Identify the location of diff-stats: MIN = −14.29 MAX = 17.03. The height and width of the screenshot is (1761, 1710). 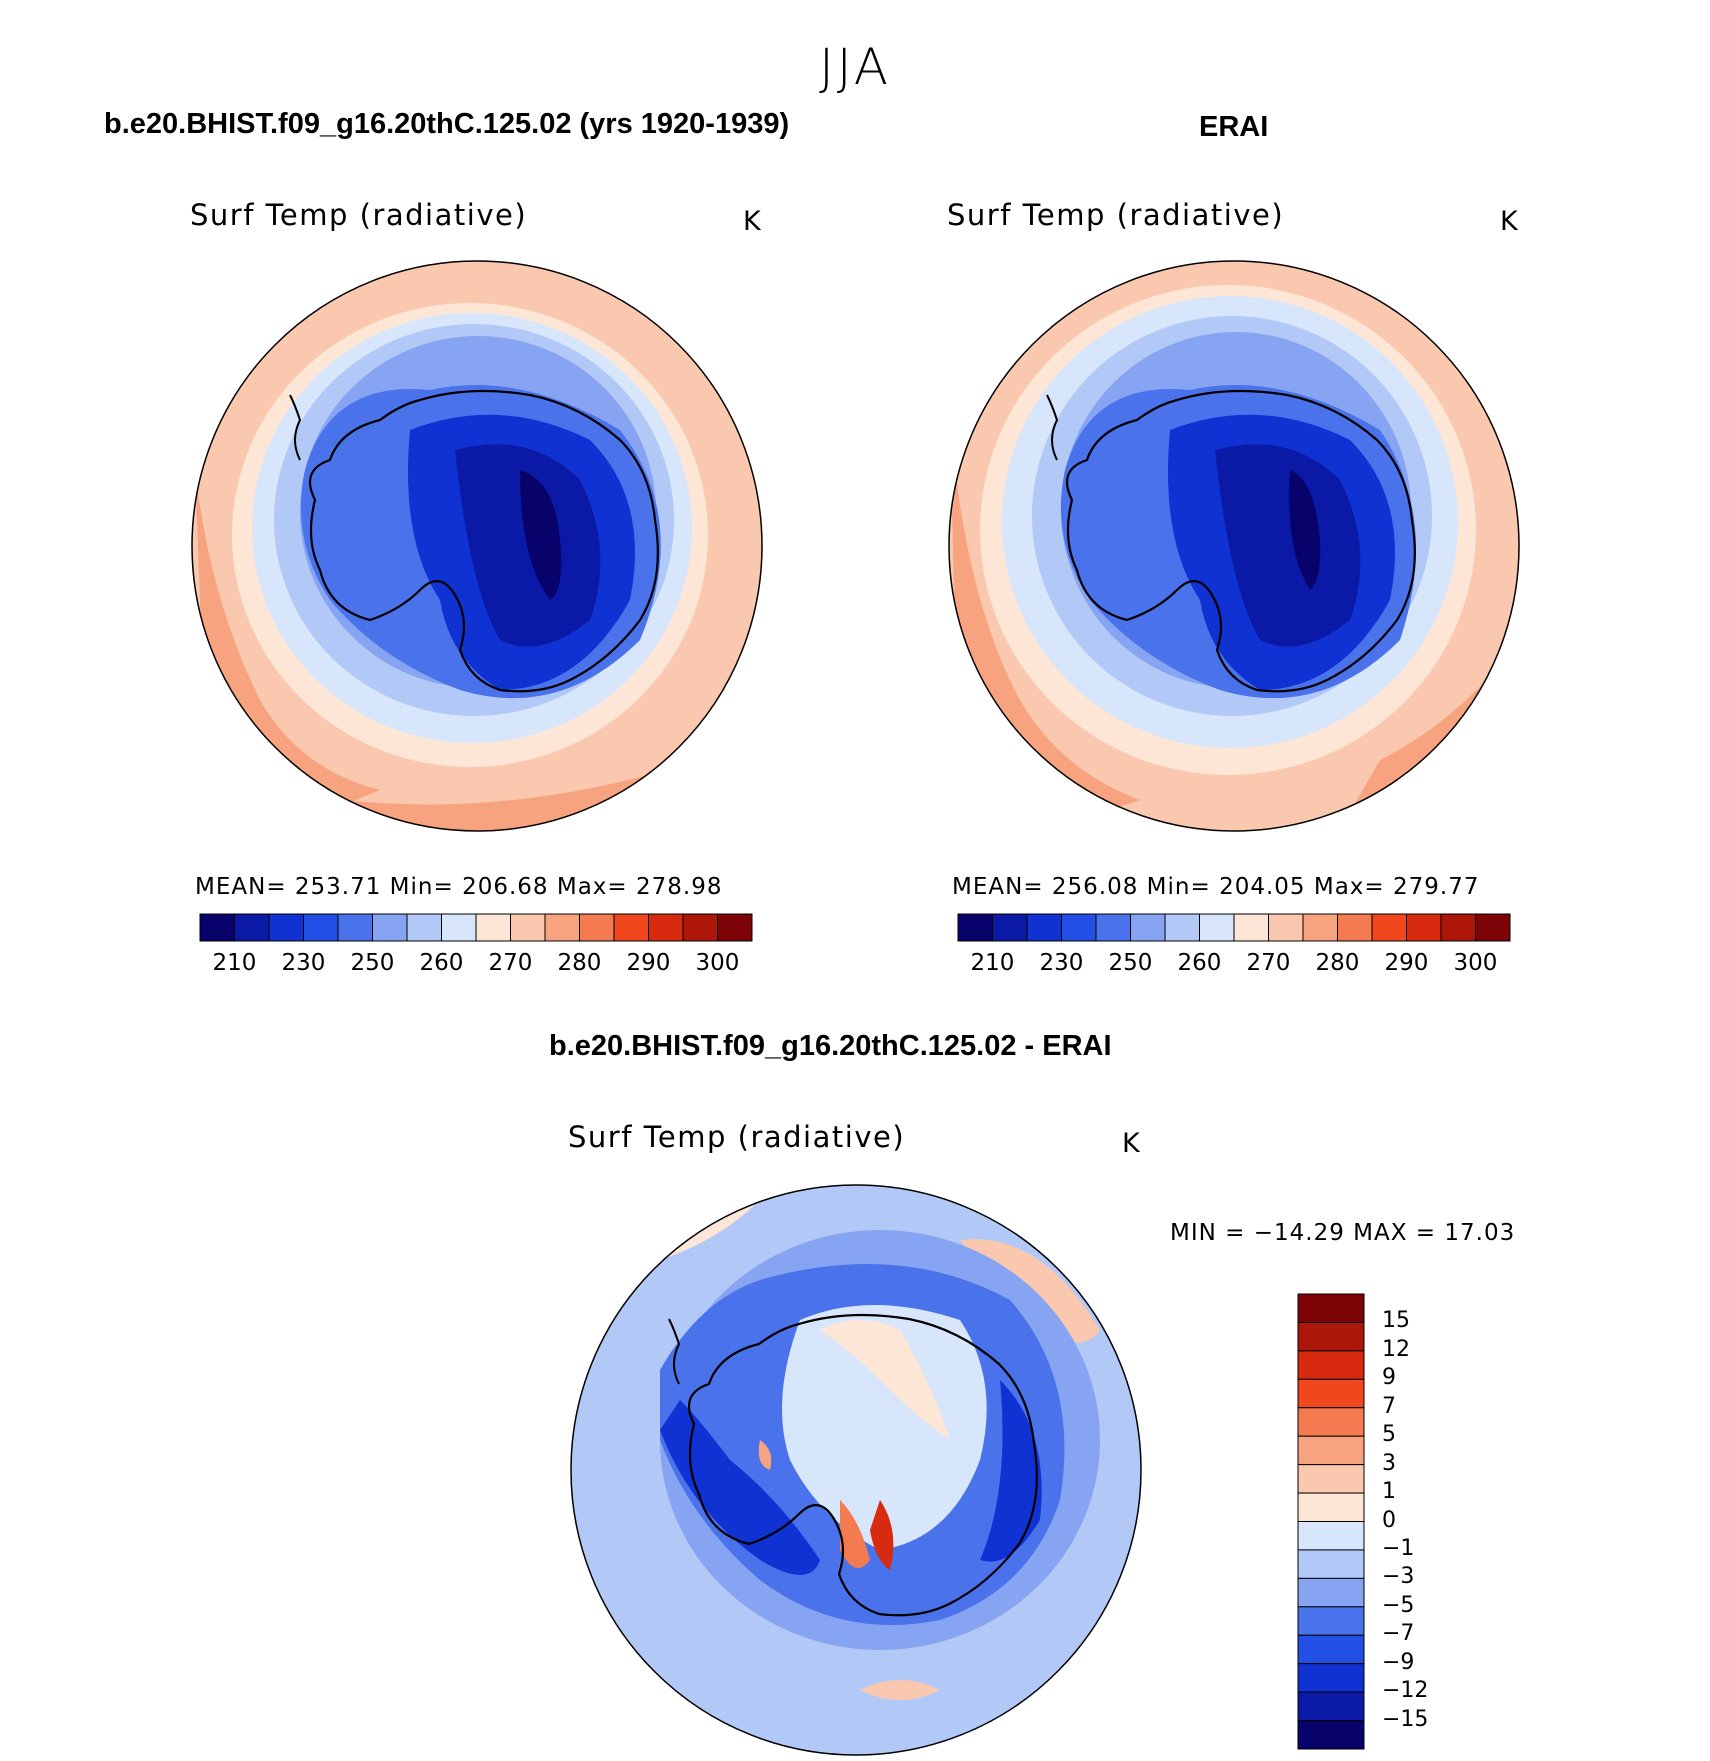
(1343, 1233).